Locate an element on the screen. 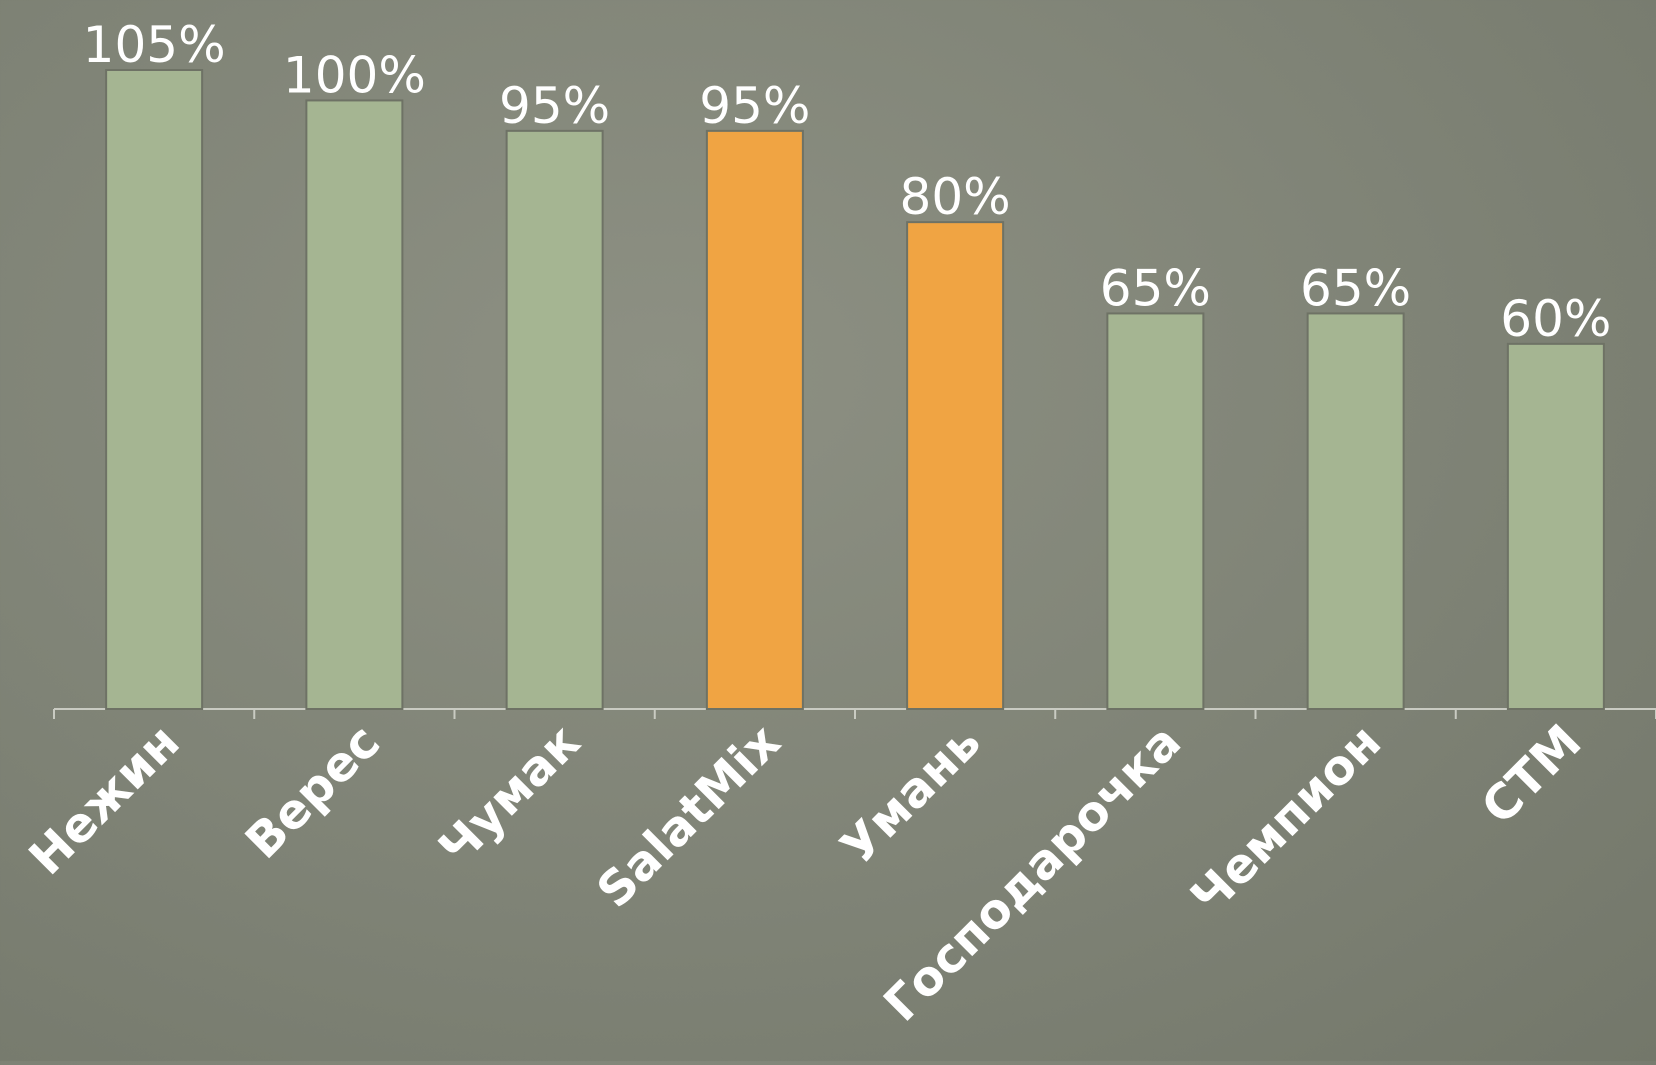 The image size is (1656, 1065). category-tick-label: СТМ is located at coordinates (1531, 774).